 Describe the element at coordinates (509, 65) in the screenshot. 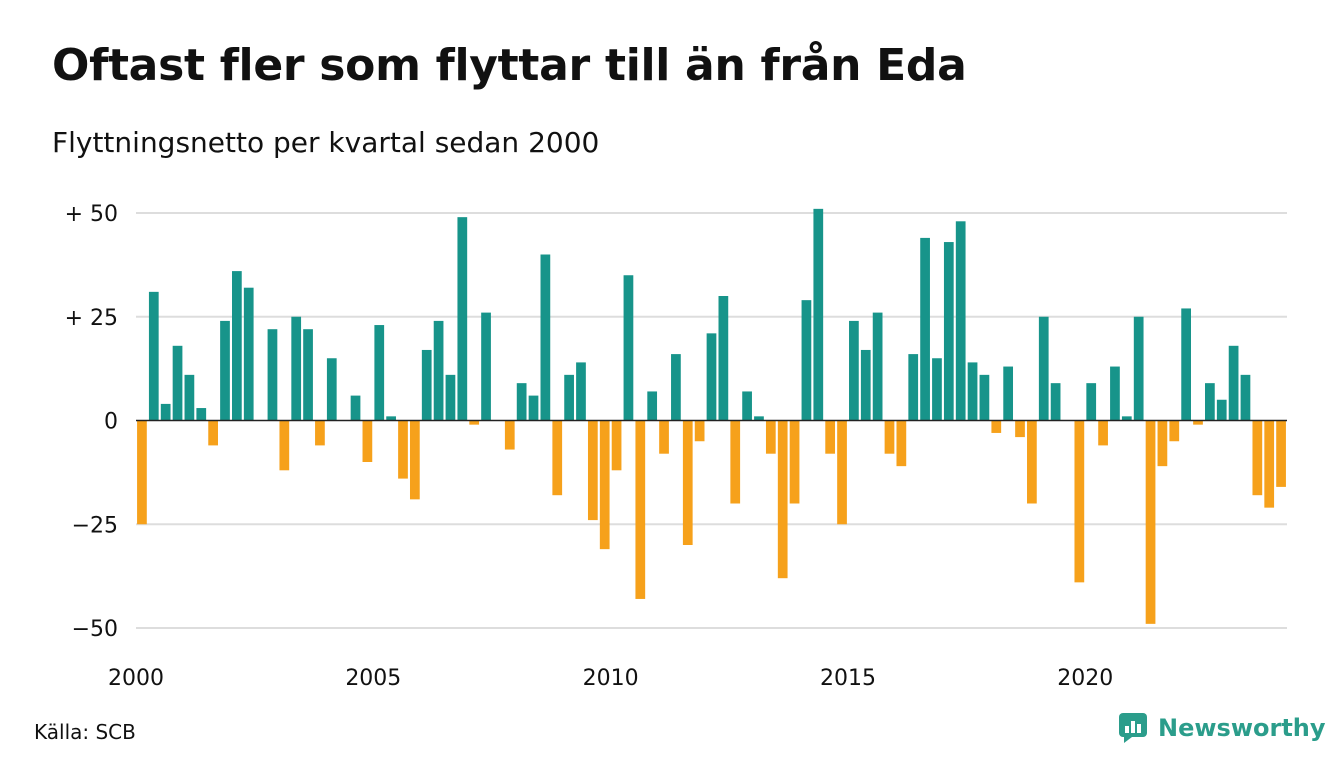

I see `chart-title: Oftast fler som flyttar till än från Eda` at that location.